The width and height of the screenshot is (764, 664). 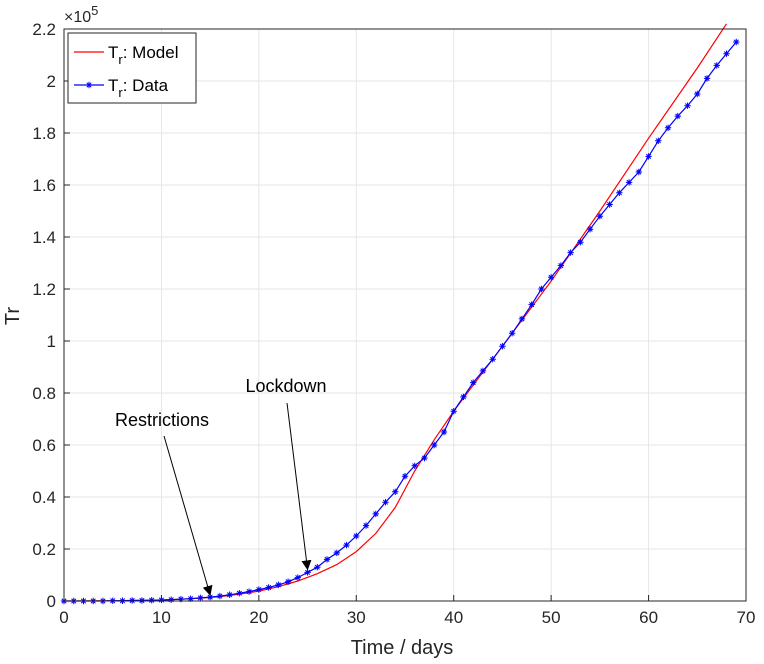 What do you see at coordinates (51, 601) in the screenshot?
I see `y-tick-label: 0` at bounding box center [51, 601].